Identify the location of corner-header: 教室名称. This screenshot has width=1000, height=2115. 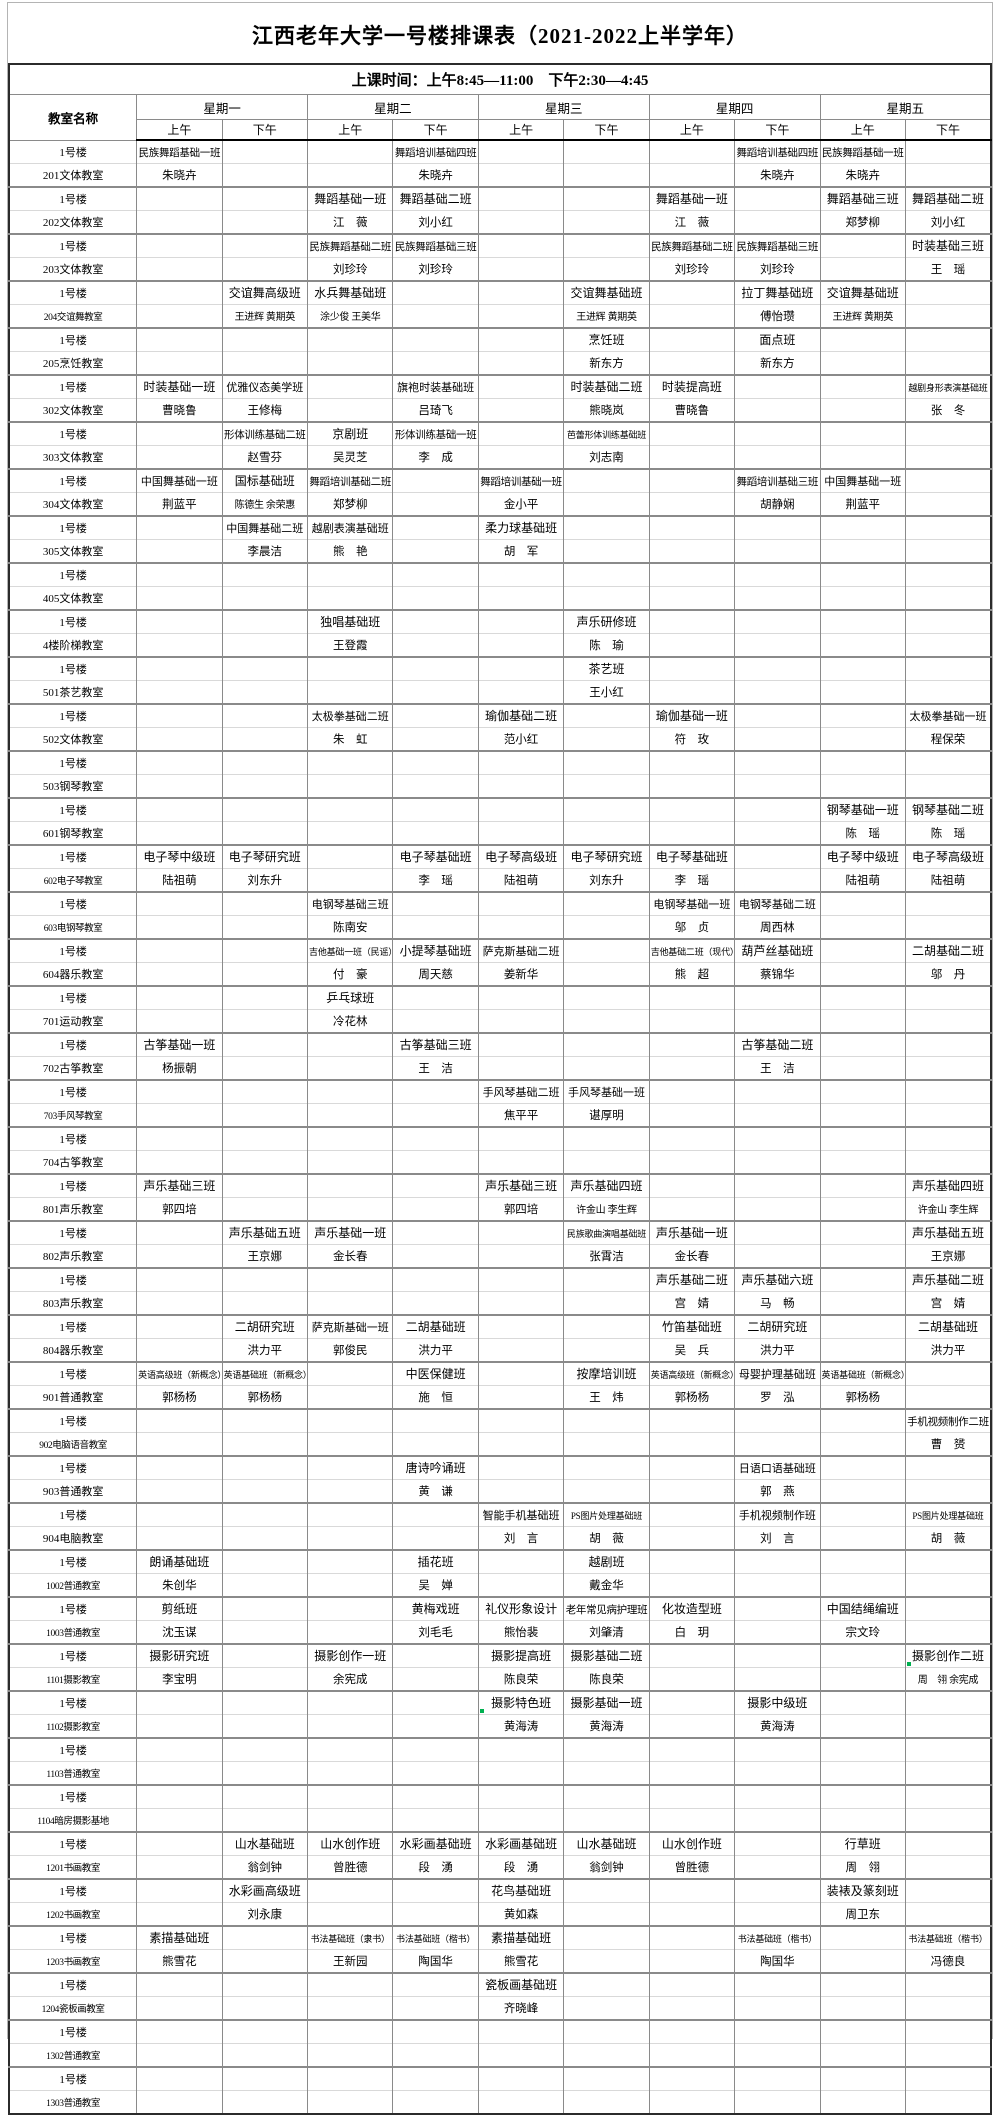
(73, 117).